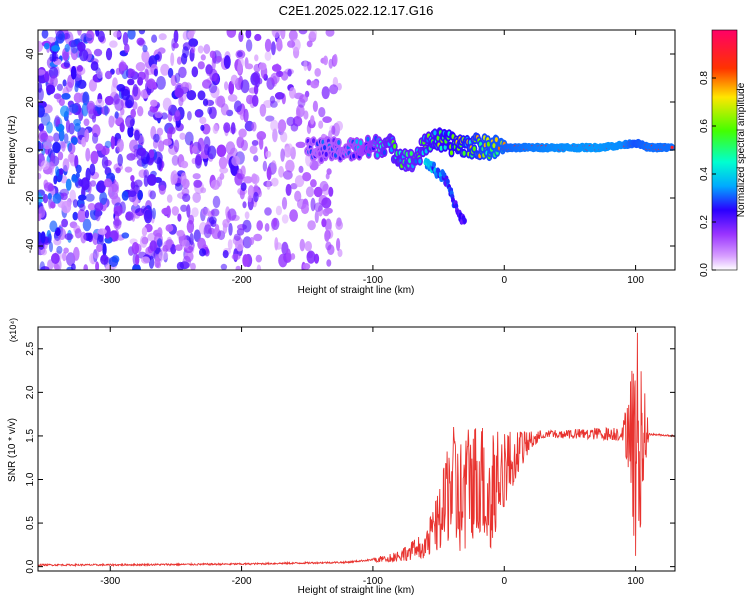 This screenshot has width=750, height=600. I want to click on top-y-tick-label: -20, so click(30, 197).